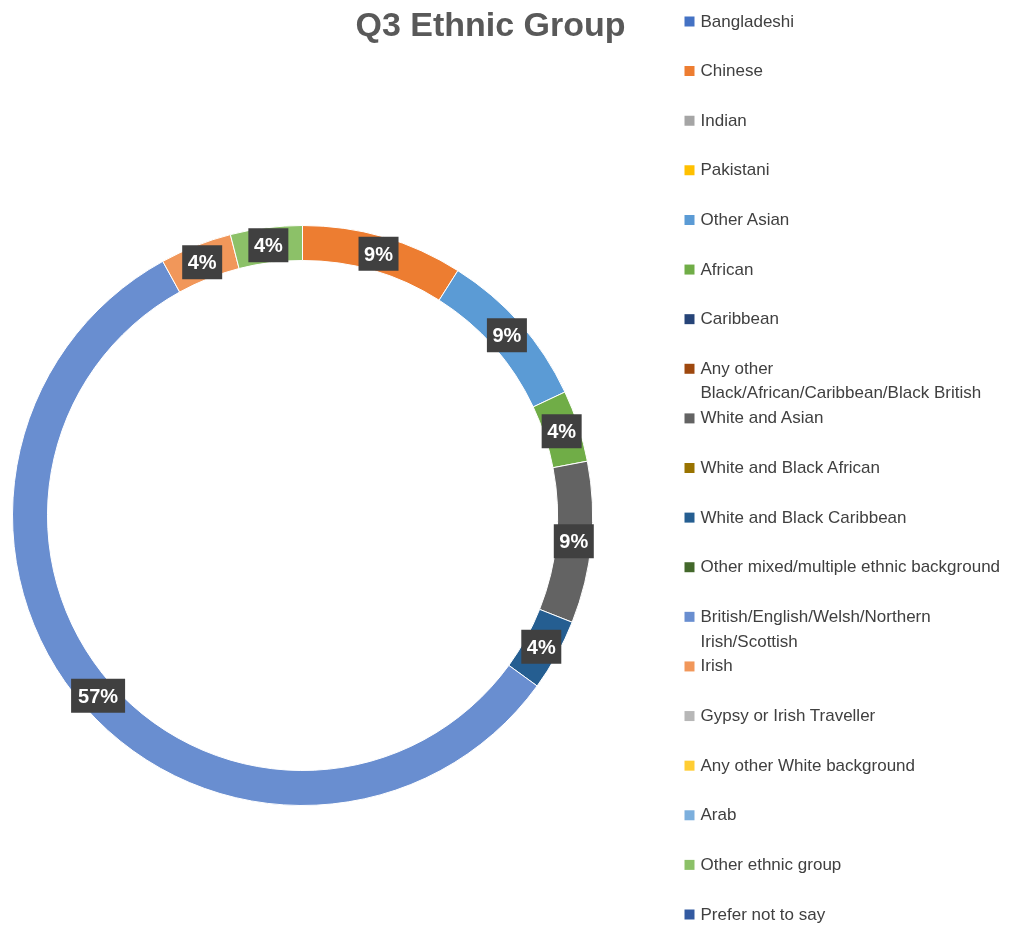 This screenshot has height=925, width=1031. What do you see at coordinates (771, 864) in the screenshot?
I see `legend-label: Other ethnic group` at bounding box center [771, 864].